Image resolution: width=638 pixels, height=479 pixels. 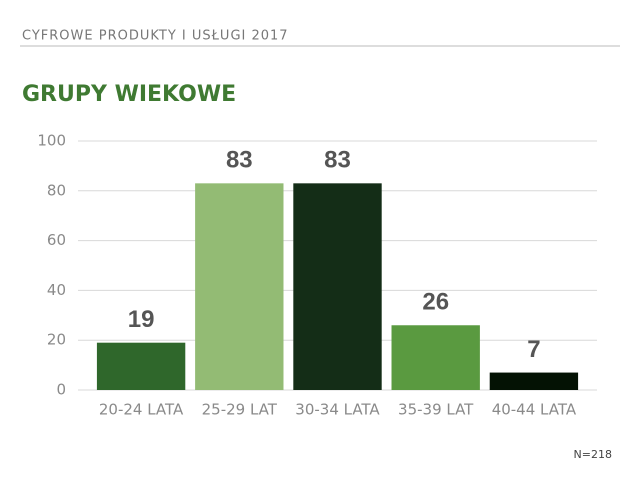 What do you see at coordinates (533, 349) in the screenshot?
I see `data-label: 7` at bounding box center [533, 349].